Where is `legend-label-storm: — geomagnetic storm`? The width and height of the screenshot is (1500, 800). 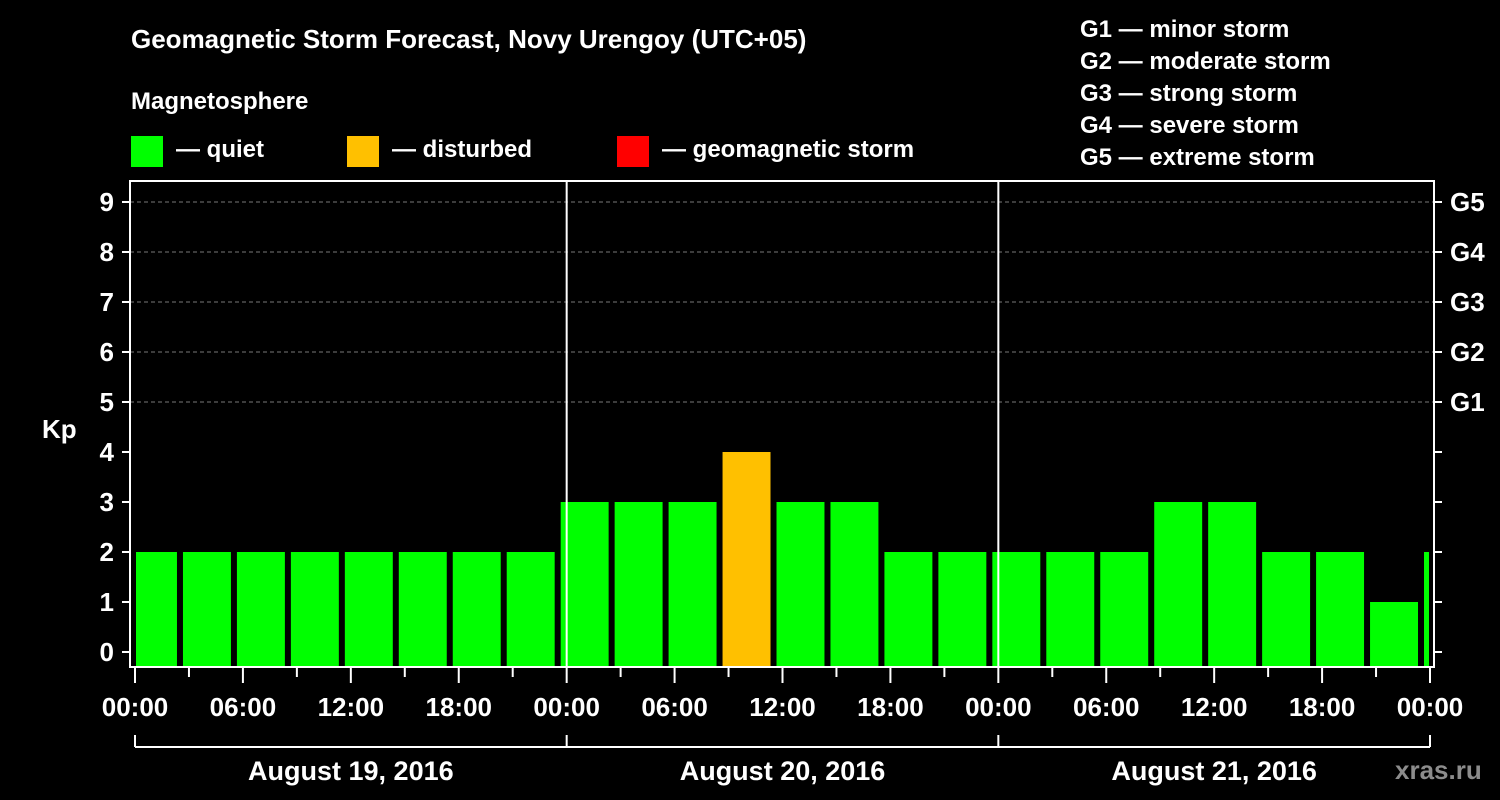 legend-label-storm: — geomagnetic storm is located at coordinates (788, 149).